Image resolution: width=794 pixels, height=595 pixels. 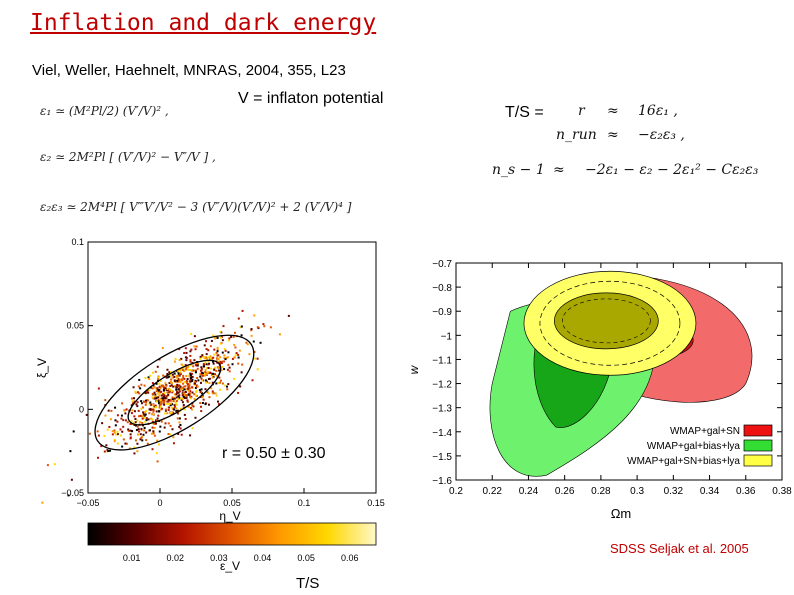 I want to click on contour-xtick-label: 0.38, so click(x=782, y=491).